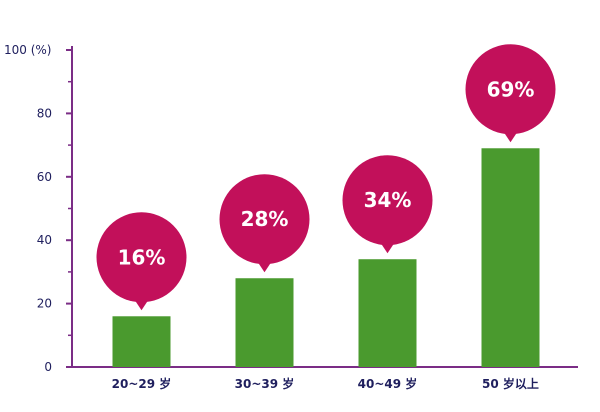 Image resolution: width=600 pixels, height=412 pixels. Describe the element at coordinates (48, 367) in the screenshot. I see `y-tick-label: 0` at that location.